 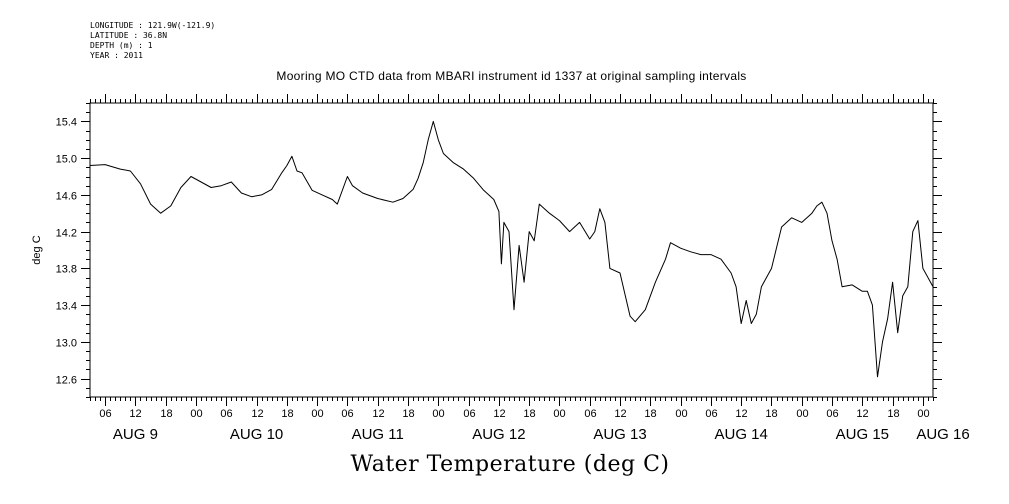 I want to click on x-tick-label-day: AUG 13, so click(x=619, y=434).